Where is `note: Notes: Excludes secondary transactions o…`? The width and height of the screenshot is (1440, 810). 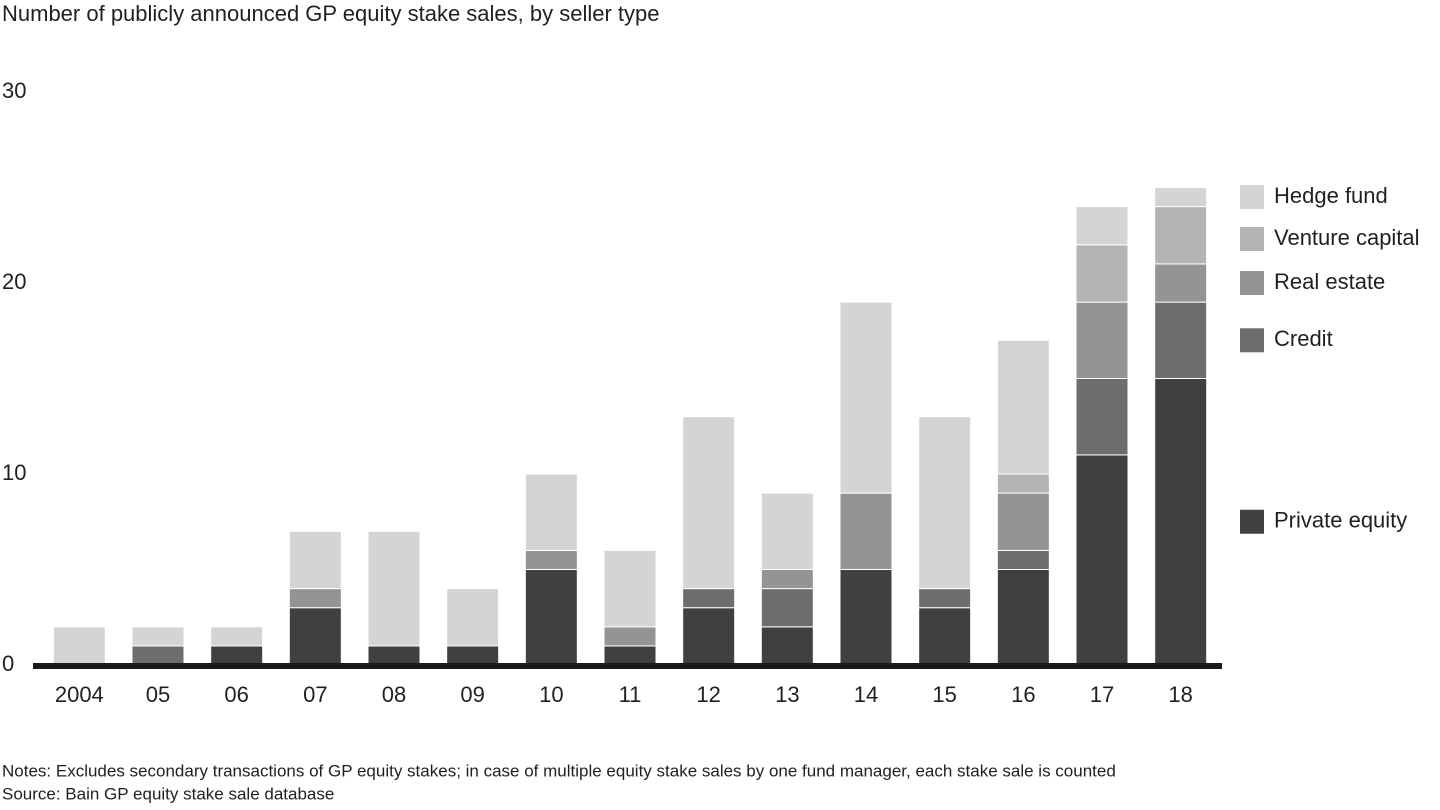
note: Notes: Excludes secondary transactions o… is located at coordinates (559, 770).